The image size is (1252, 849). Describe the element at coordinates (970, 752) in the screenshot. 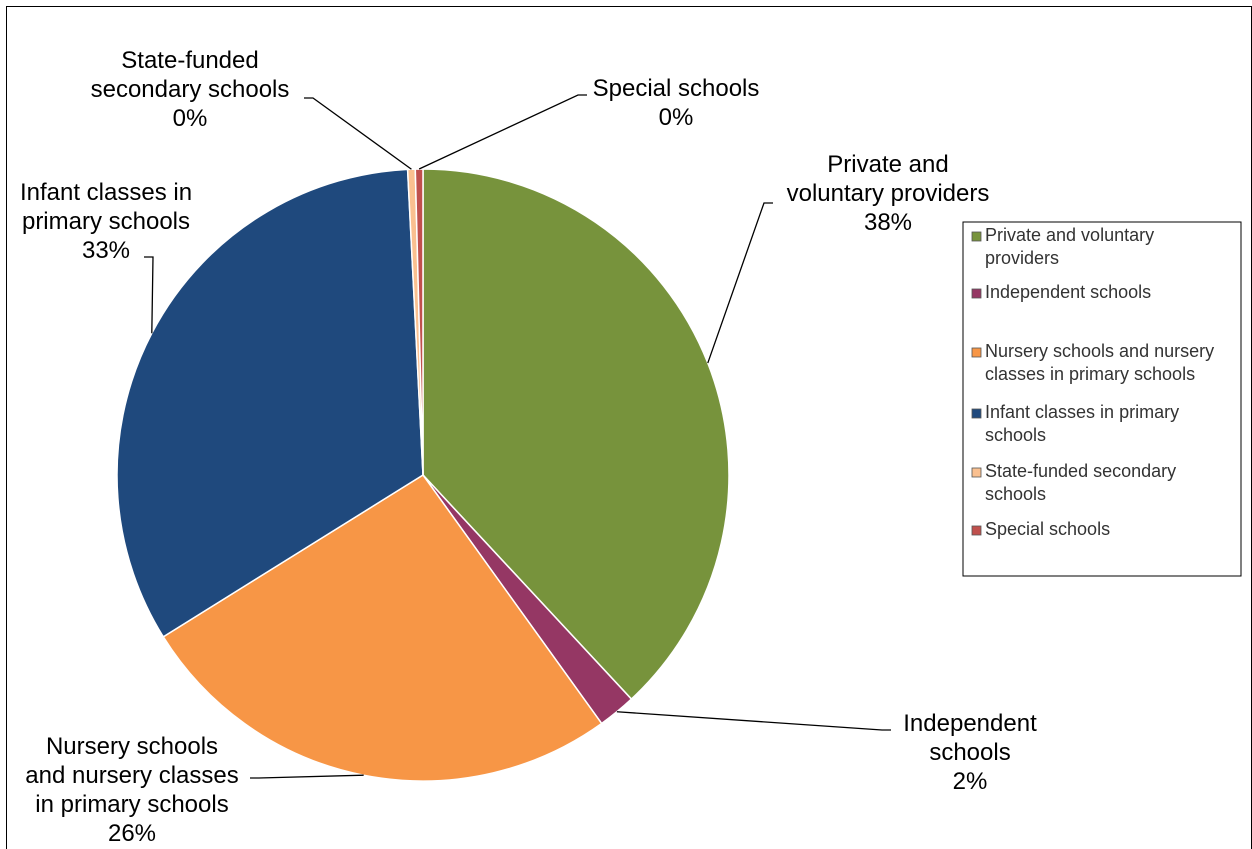

I see `data-label-1: Independent schools 2%` at that location.